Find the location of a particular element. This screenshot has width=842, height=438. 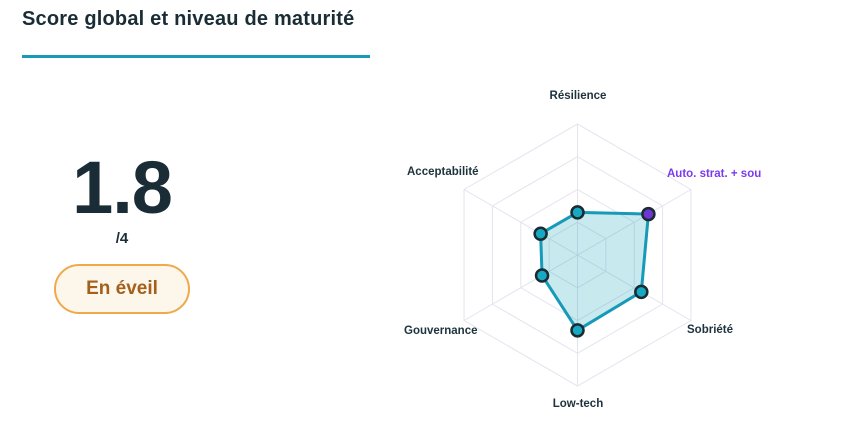

maturity-badge: En éveil is located at coordinates (122, 289).